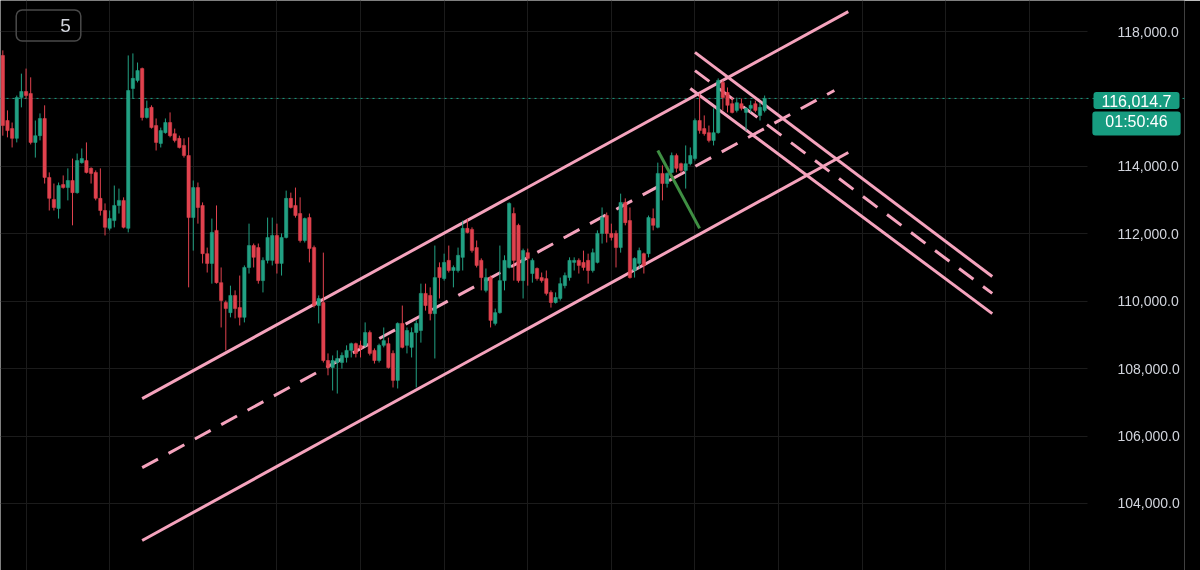  Describe the element at coordinates (1148, 436) in the screenshot. I see `y-tick-label: 106,000.0` at that location.